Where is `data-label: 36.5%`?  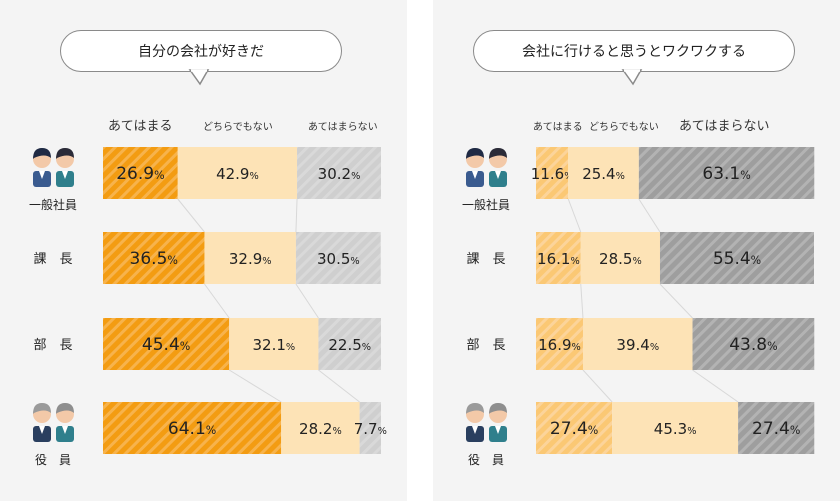 data-label: 36.5% is located at coordinates (154, 259).